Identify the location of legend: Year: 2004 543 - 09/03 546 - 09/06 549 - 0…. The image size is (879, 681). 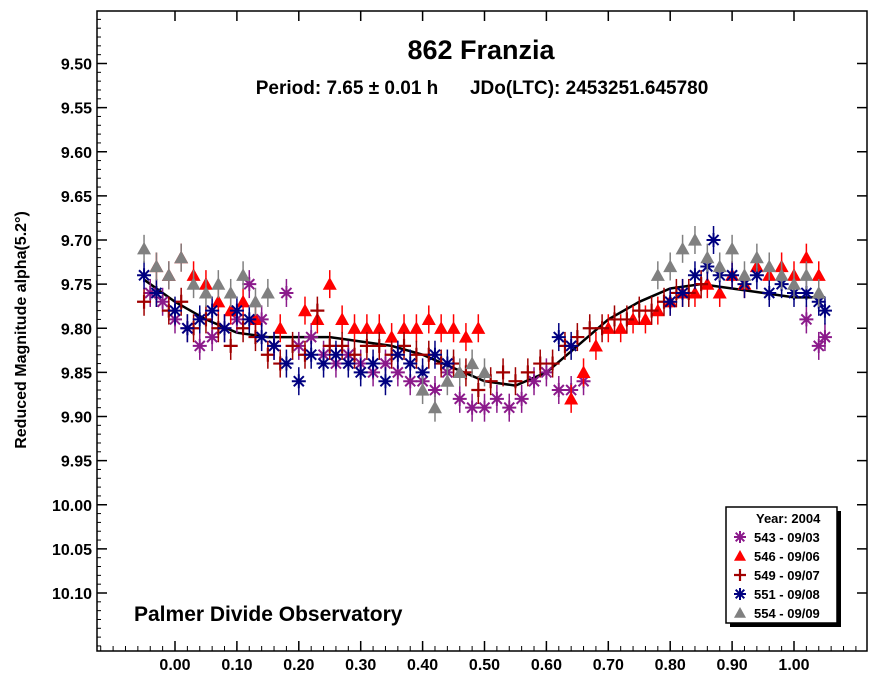
(783, 566).